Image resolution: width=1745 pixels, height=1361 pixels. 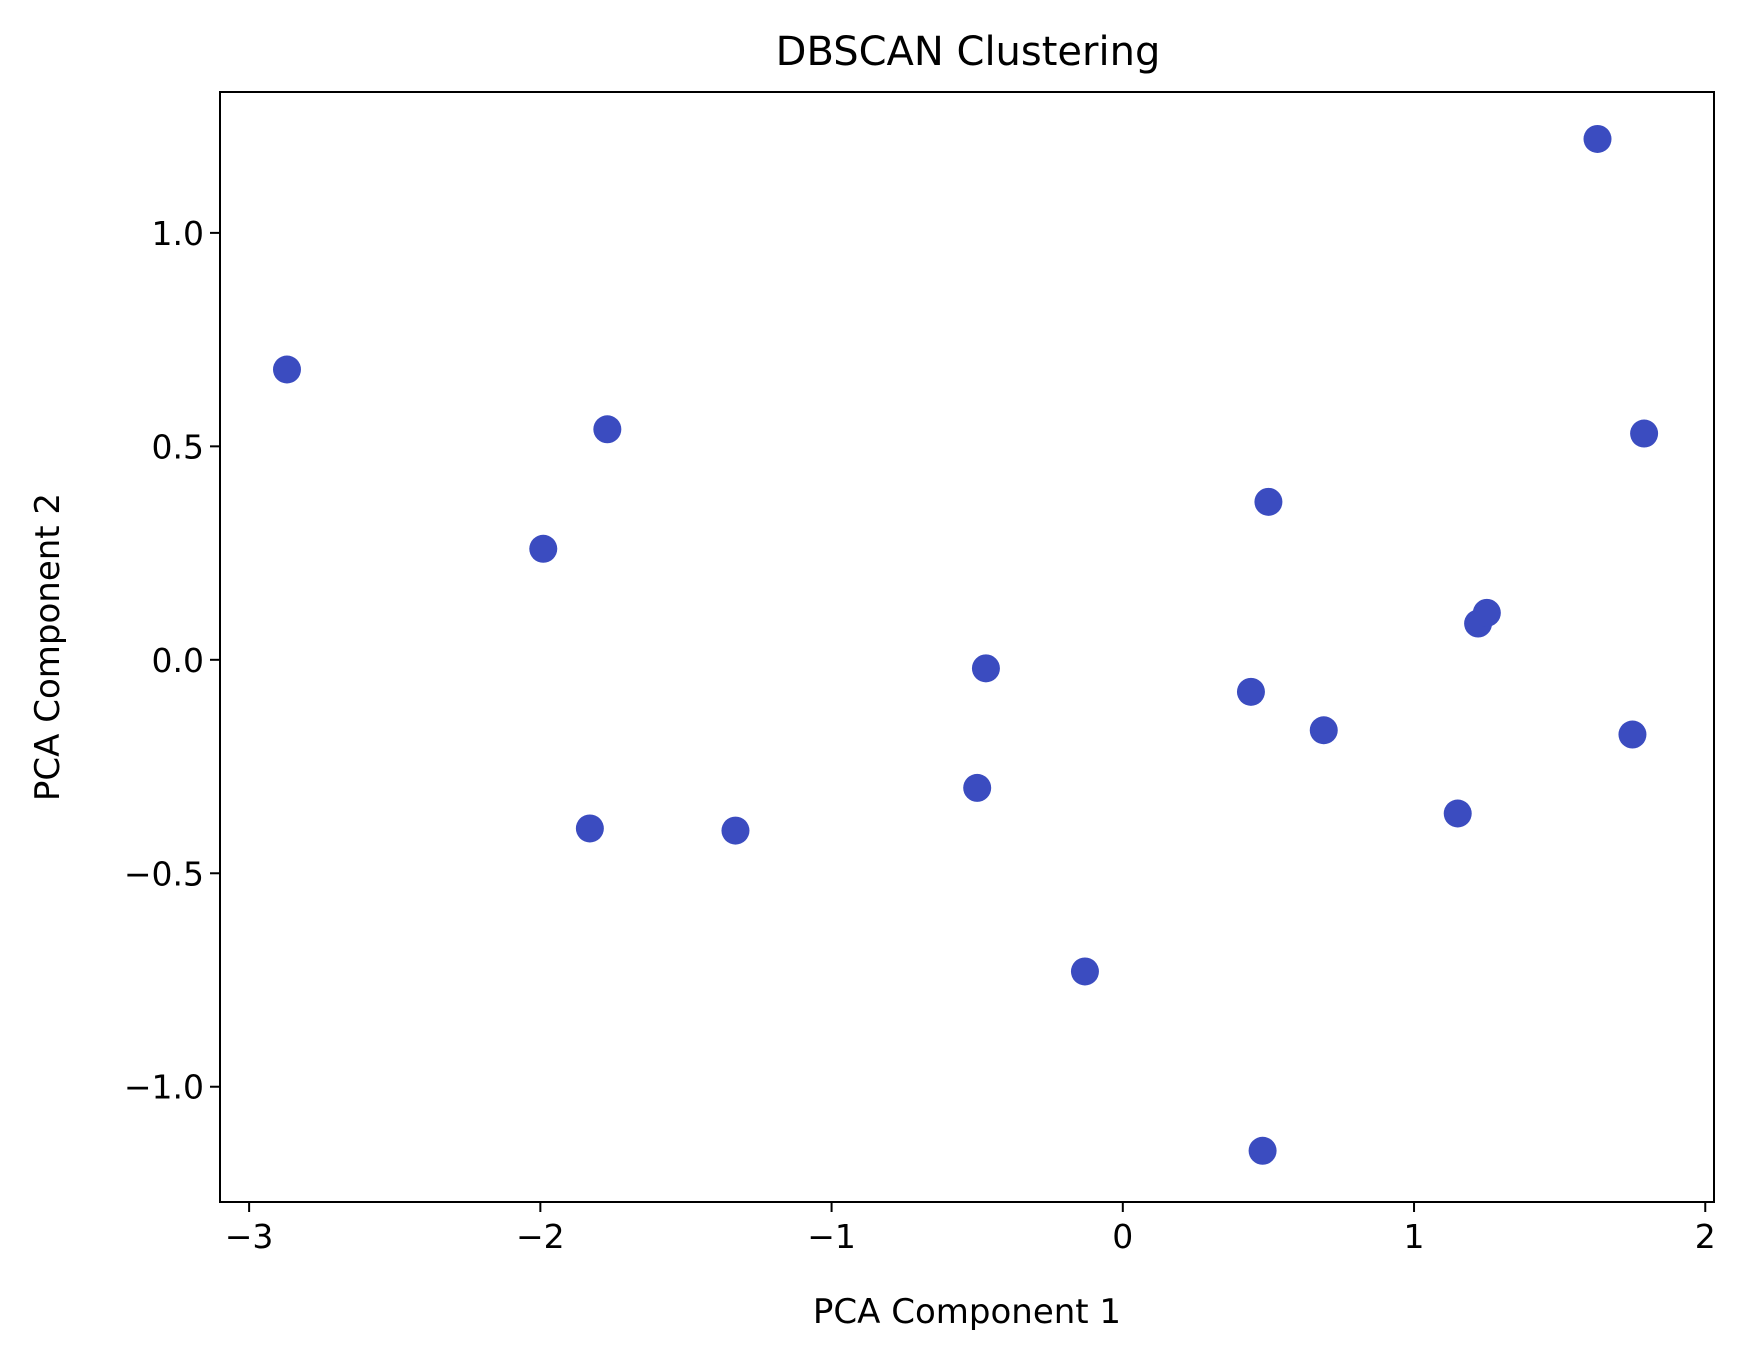 I want to click on x-tick-label: −3, so click(x=249, y=1236).